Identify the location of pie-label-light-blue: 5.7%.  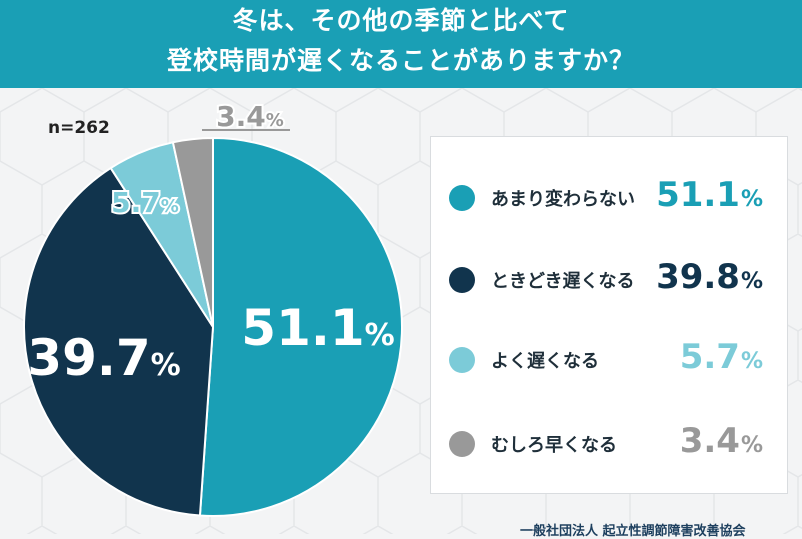
(145, 202).